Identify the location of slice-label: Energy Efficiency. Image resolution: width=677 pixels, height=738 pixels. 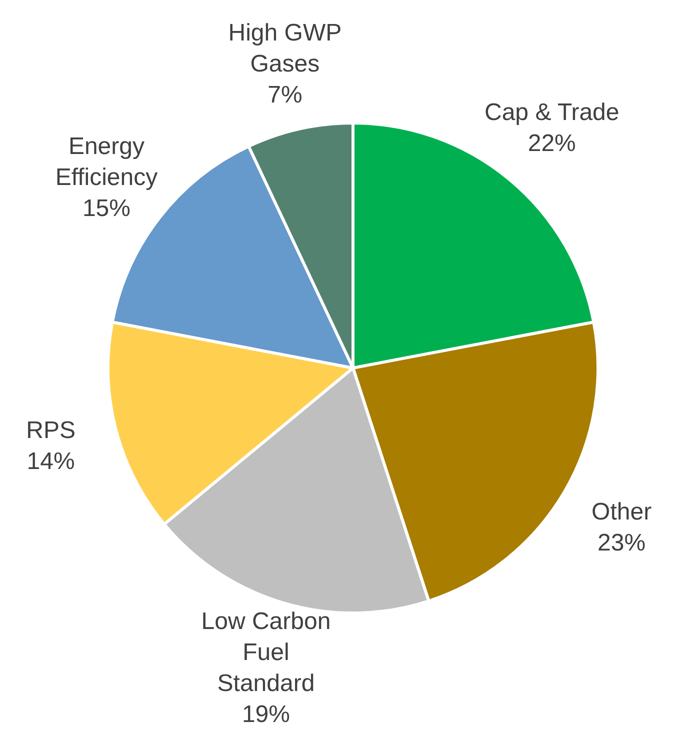
(106, 161).